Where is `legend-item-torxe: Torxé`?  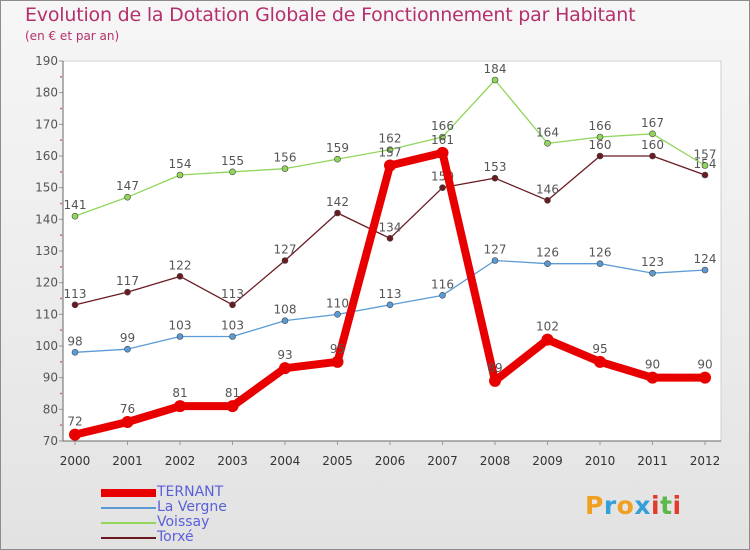 legend-item-torxe: Torxé is located at coordinates (186, 537).